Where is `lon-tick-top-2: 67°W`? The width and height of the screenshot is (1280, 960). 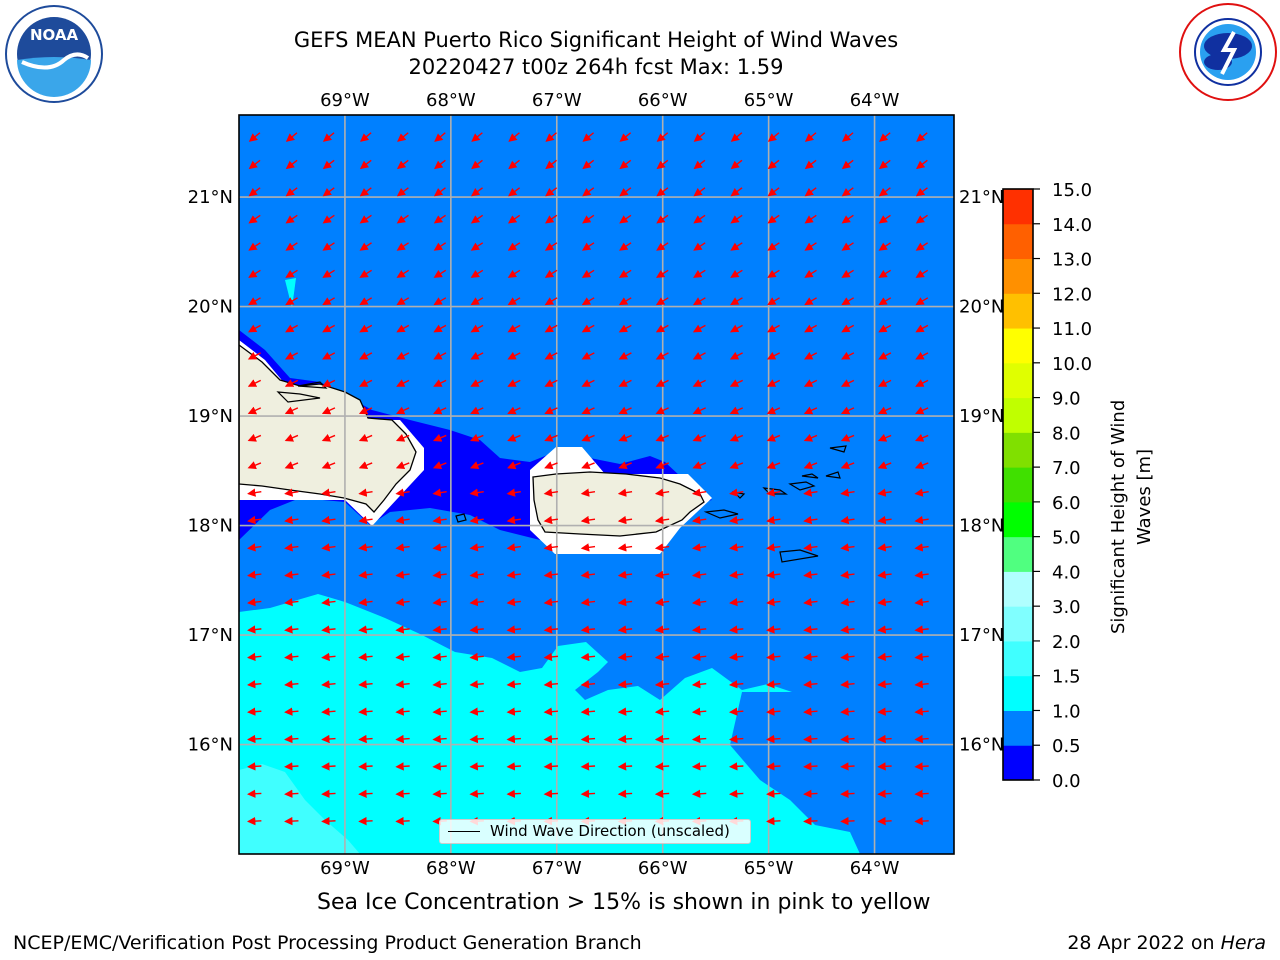 lon-tick-top-2: 67°W is located at coordinates (557, 100).